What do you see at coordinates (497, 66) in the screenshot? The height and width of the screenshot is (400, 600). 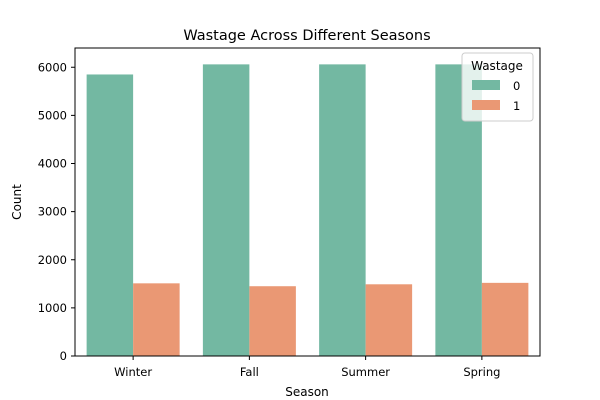 I see `legend-title: Wastage` at bounding box center [497, 66].